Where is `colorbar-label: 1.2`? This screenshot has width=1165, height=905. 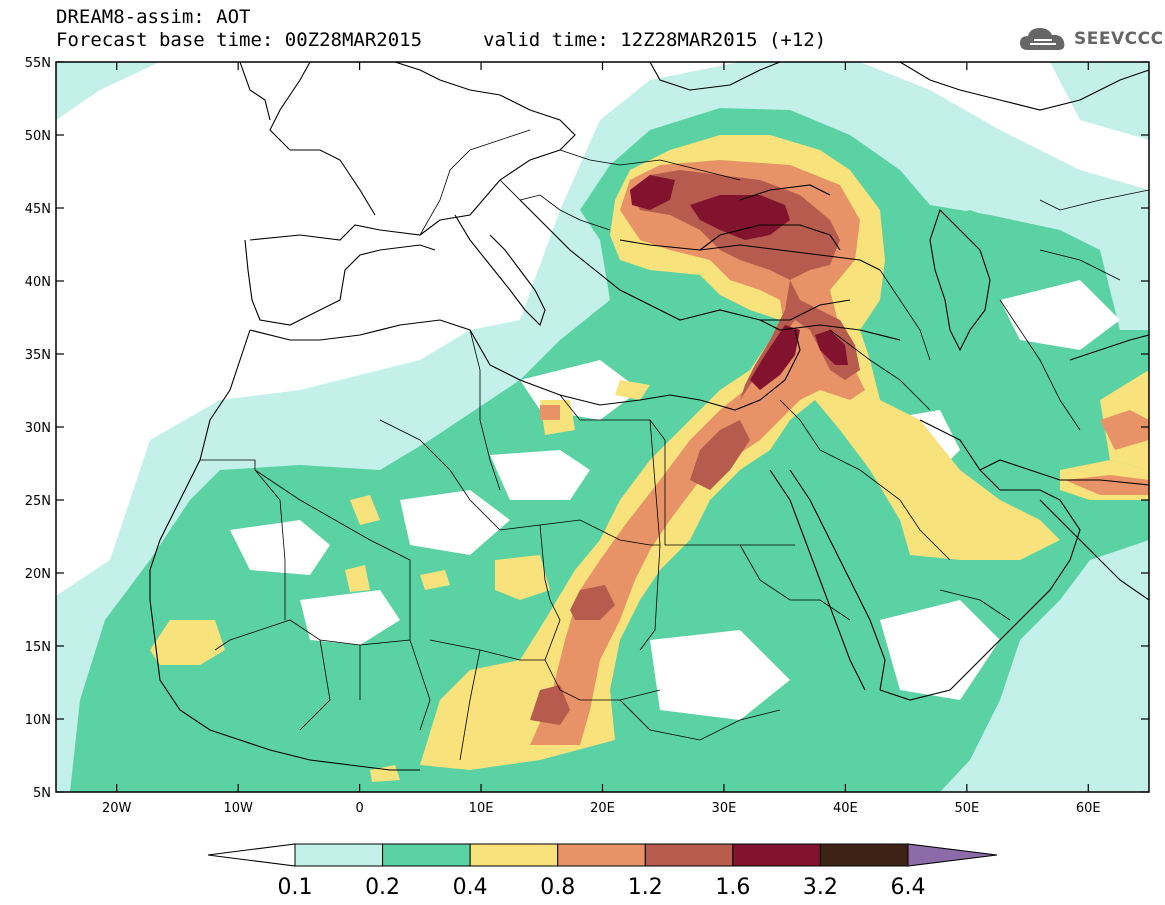 colorbar-label: 1.2 is located at coordinates (645, 887).